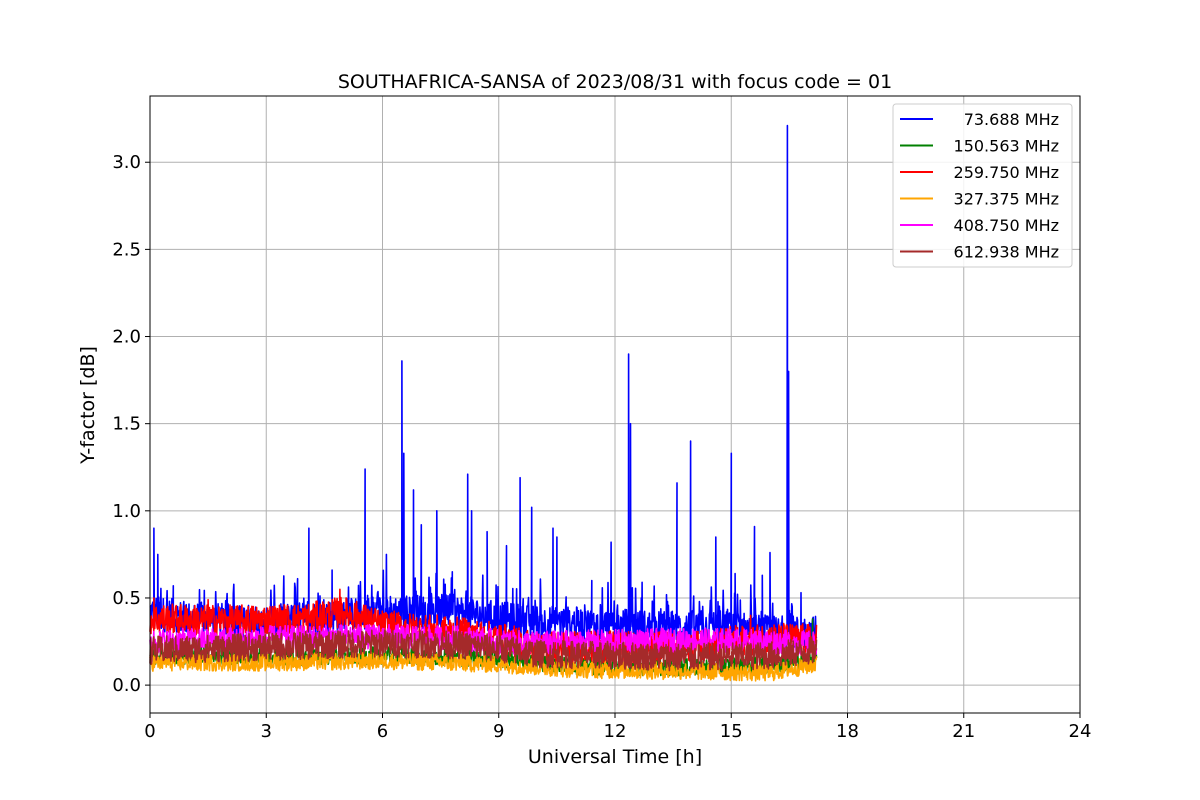 This screenshot has width=1200, height=800. Describe the element at coordinates (1011, 119) in the screenshot. I see `legend-label: 73.688 MHz` at that location.